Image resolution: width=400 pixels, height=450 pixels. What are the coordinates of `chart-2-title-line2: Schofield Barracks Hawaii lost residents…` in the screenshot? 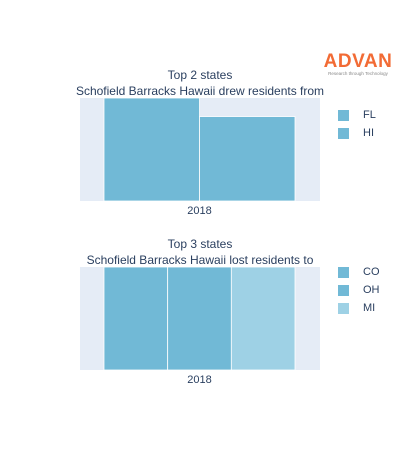 It's located at (200, 260).